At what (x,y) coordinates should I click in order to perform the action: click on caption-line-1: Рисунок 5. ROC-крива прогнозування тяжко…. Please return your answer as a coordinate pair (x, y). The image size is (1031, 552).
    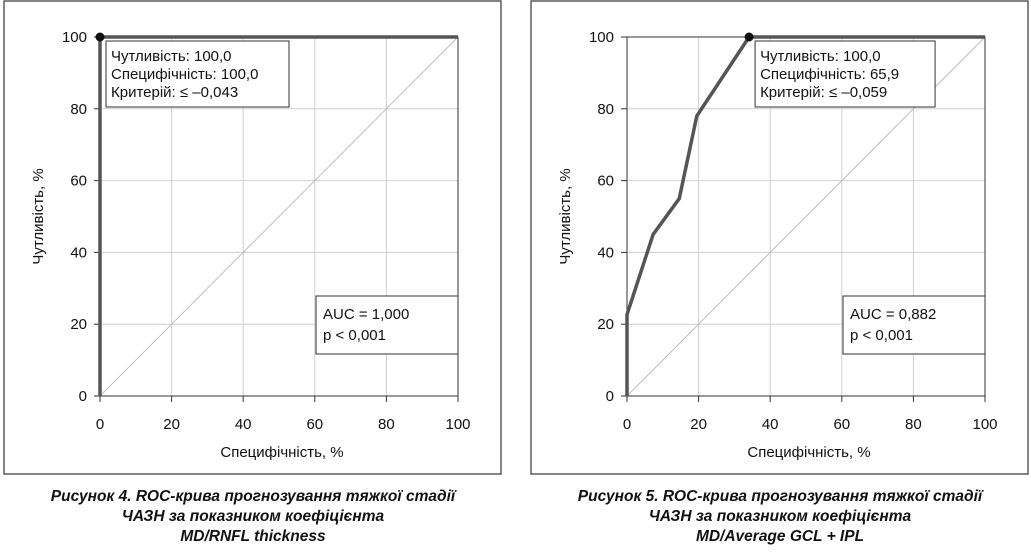
    Looking at the image, I should click on (780, 496).